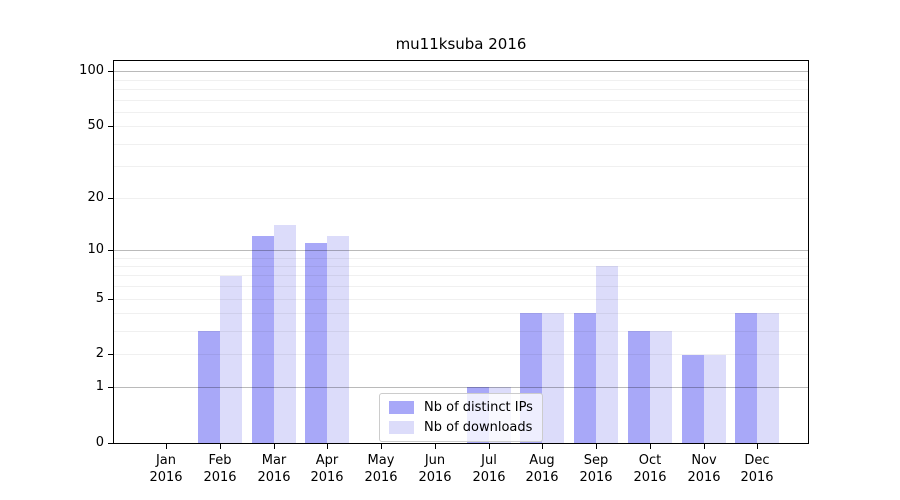 This screenshot has height=500, width=900. What do you see at coordinates (650, 469) in the screenshot?
I see `x-tick-label-oct: Oct 2016` at bounding box center [650, 469].